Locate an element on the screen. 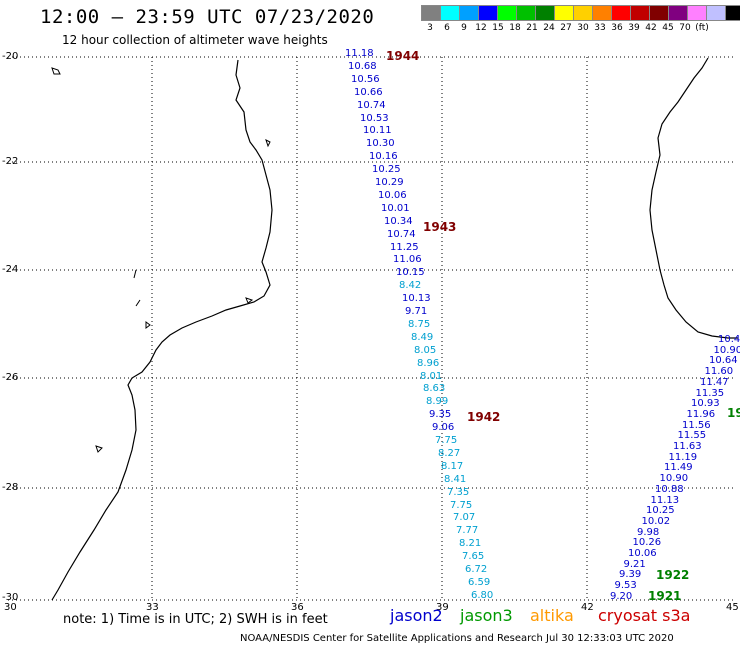  wave-height-label: 10.15 is located at coordinates (410, 273).